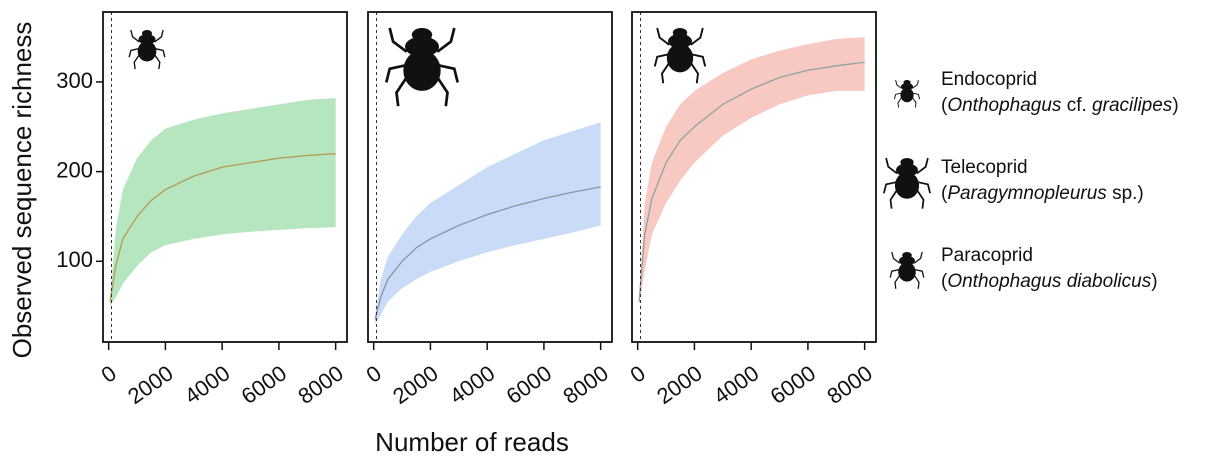 The image size is (1207, 467). Describe the element at coordinates (987, 255) in the screenshot. I see `legend-label: Paracoprid` at that location.